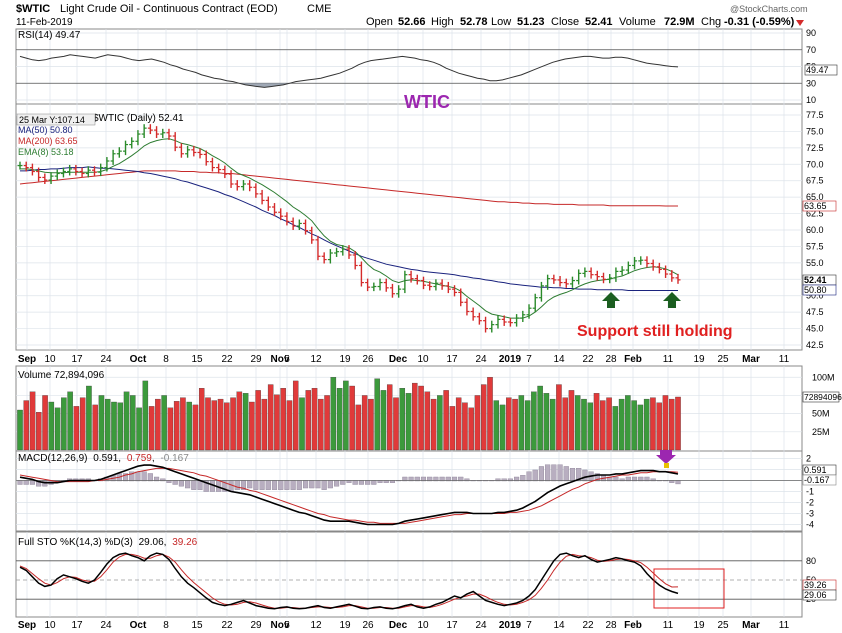  I want to click on sto-k-last-value: 29.06, so click(815, 595).